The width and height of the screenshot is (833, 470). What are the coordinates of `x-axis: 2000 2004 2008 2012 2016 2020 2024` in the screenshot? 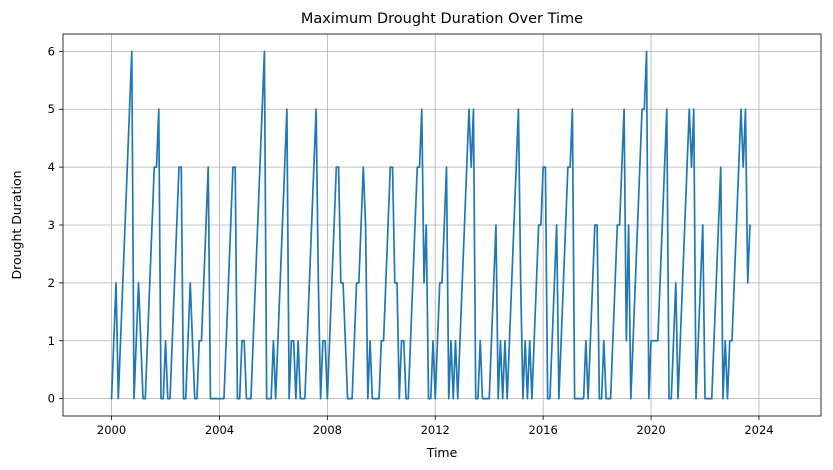 It's located at (435, 426).